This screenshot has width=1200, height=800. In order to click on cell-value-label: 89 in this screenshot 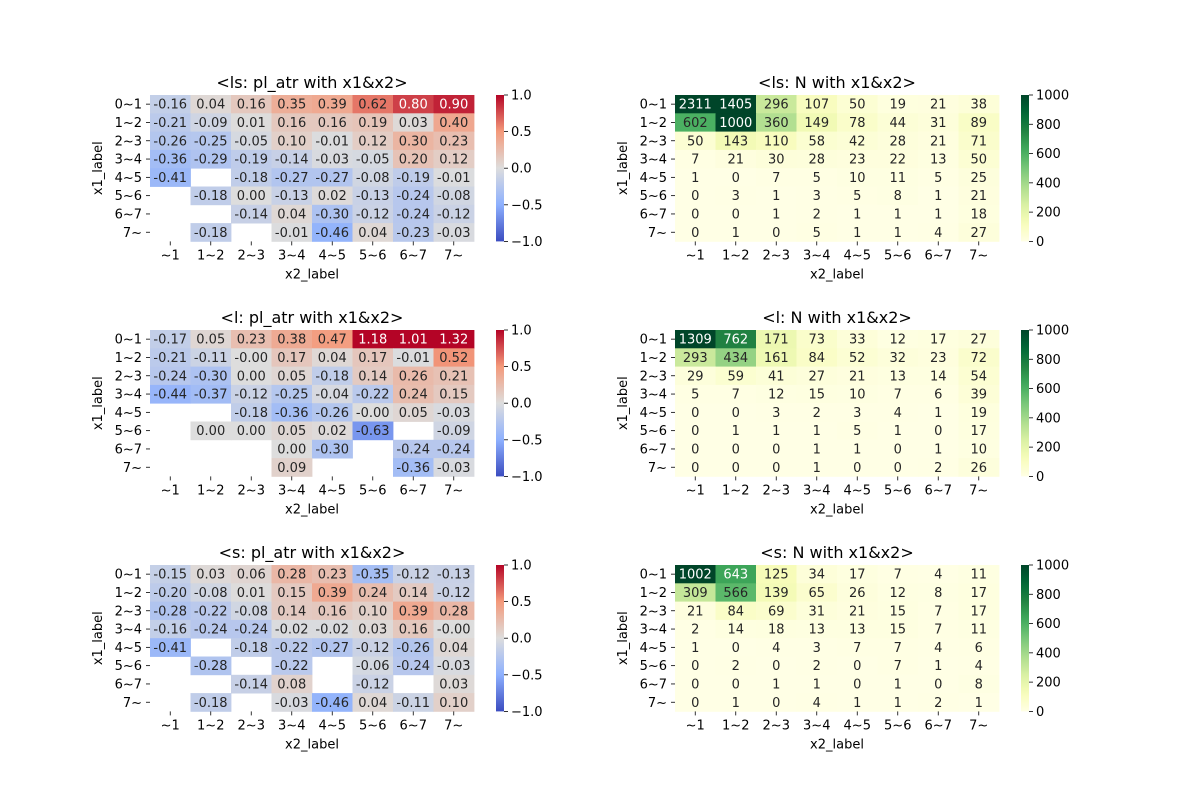, I will do `click(978, 123)`.